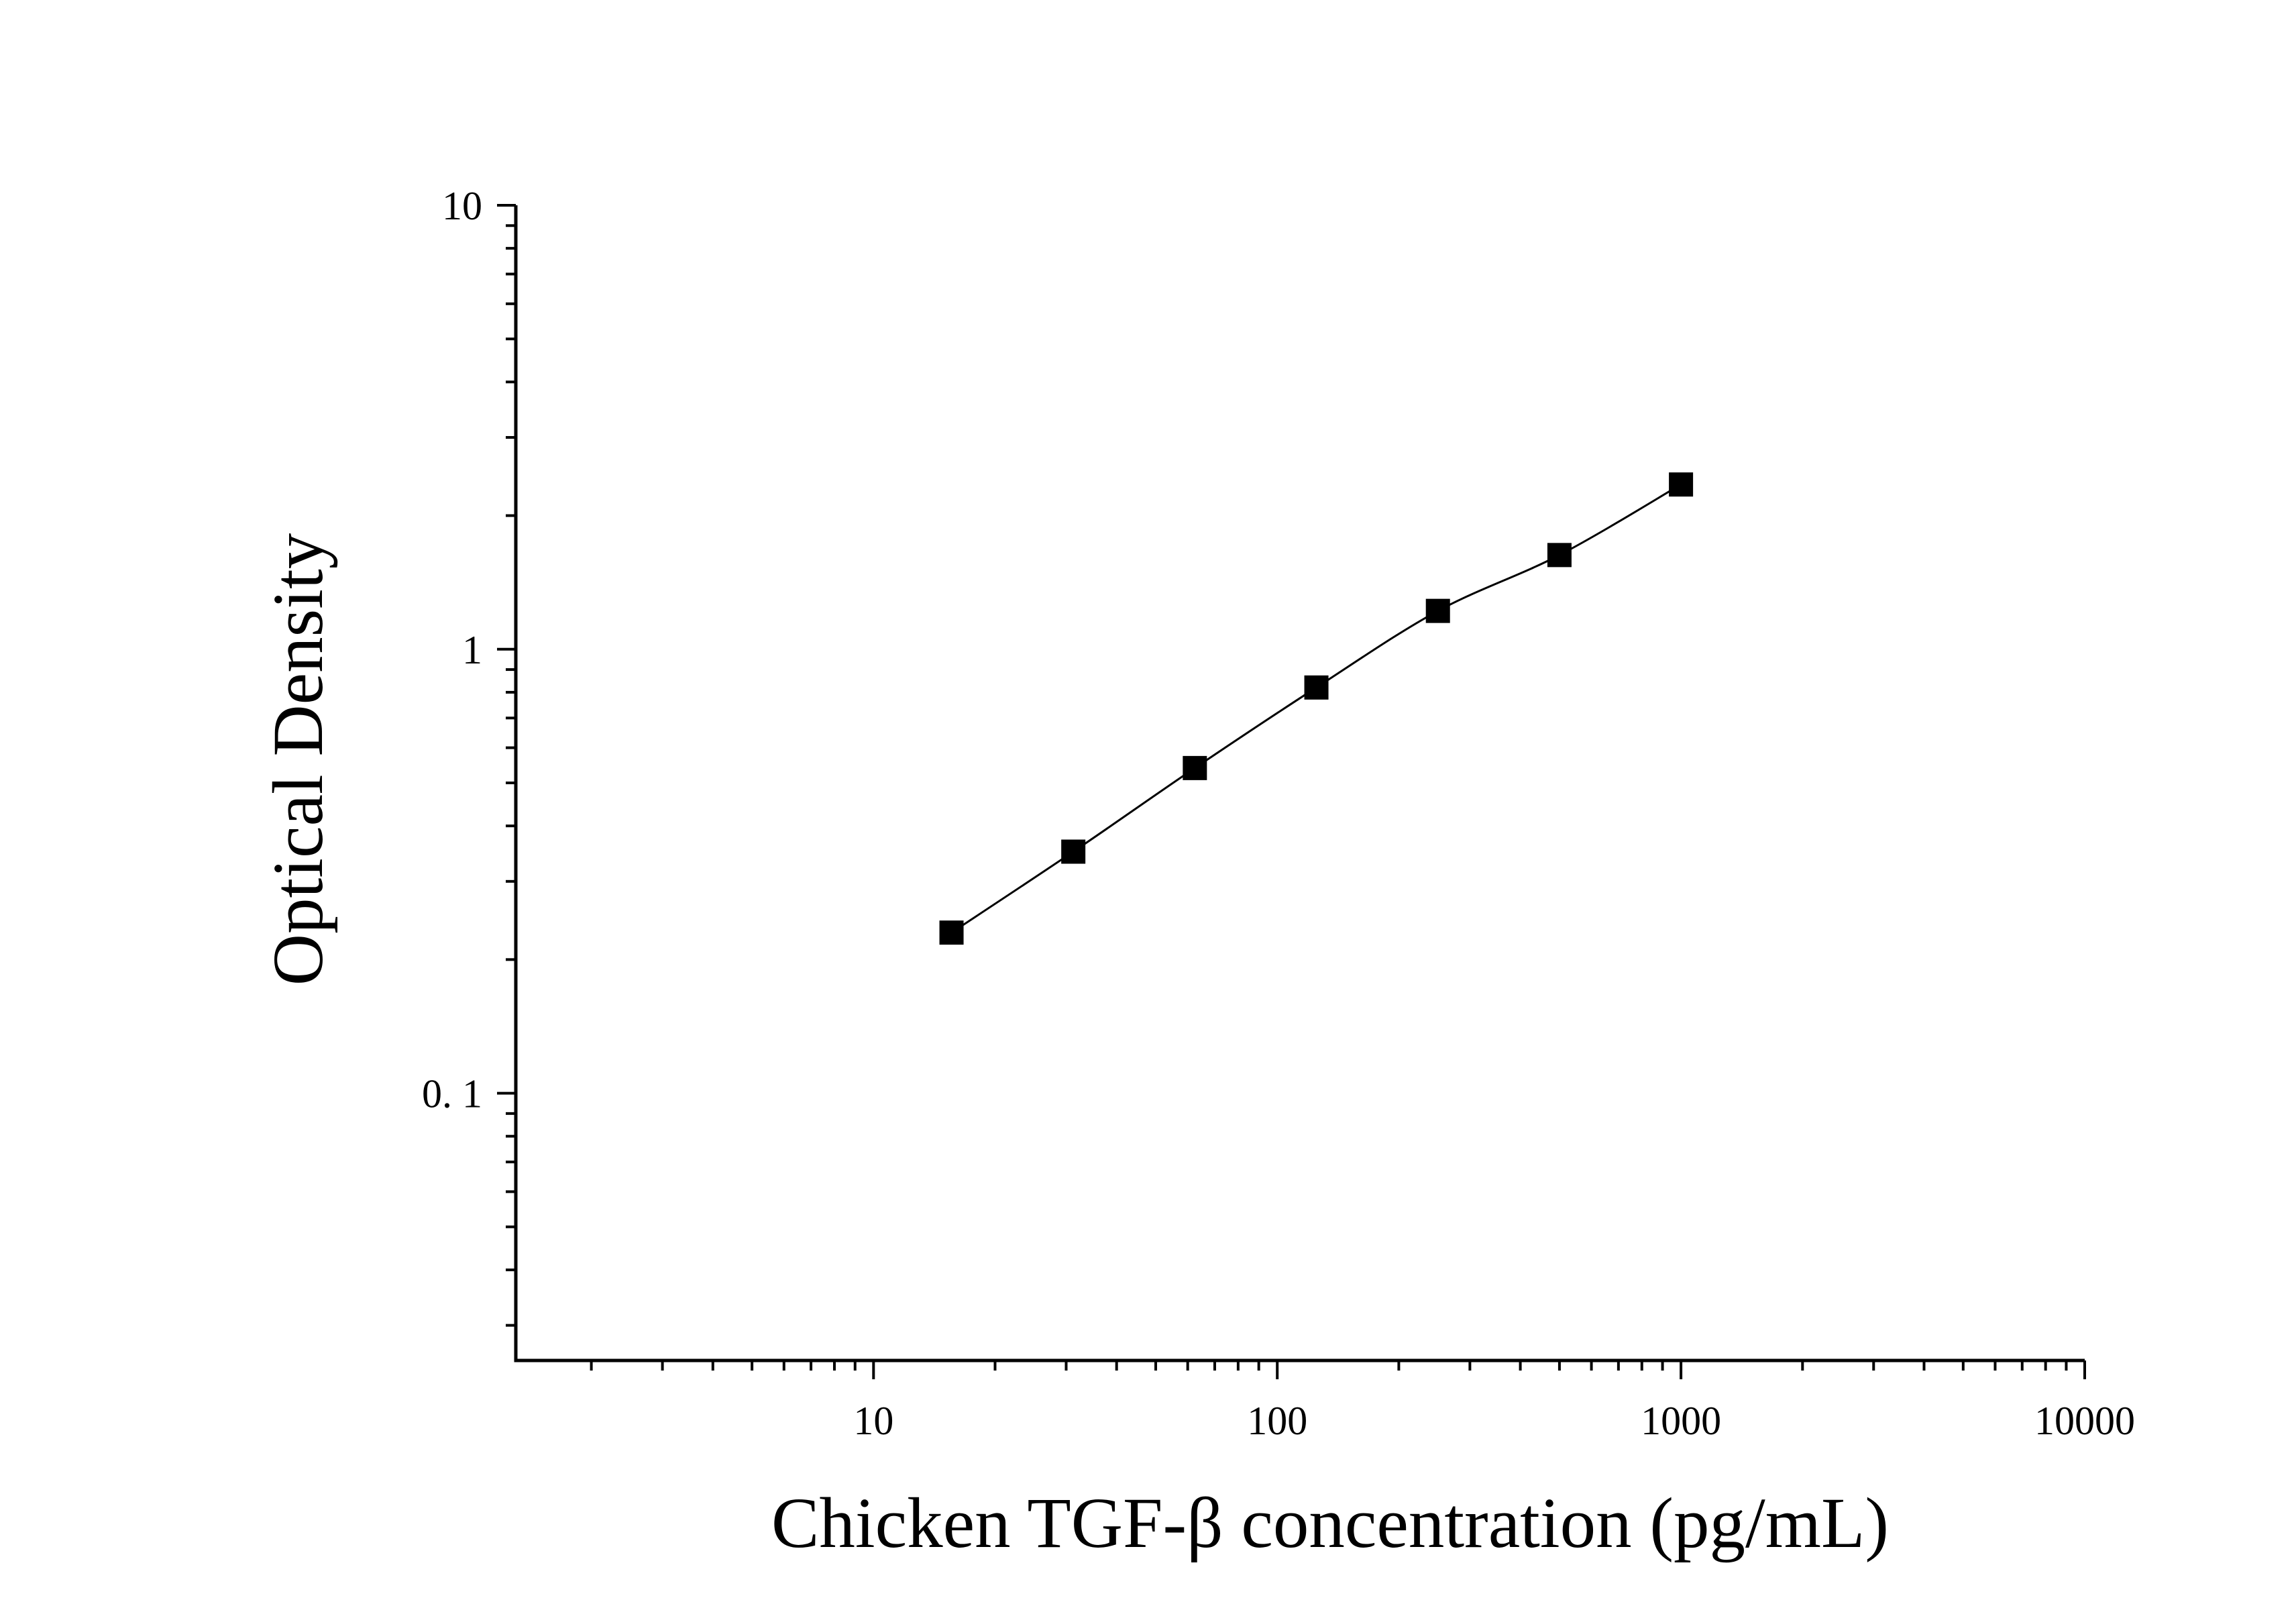 The height and width of the screenshot is (1604, 2296). Describe the element at coordinates (1277, 1421) in the screenshot. I see `x-tick-label: 100` at that location.